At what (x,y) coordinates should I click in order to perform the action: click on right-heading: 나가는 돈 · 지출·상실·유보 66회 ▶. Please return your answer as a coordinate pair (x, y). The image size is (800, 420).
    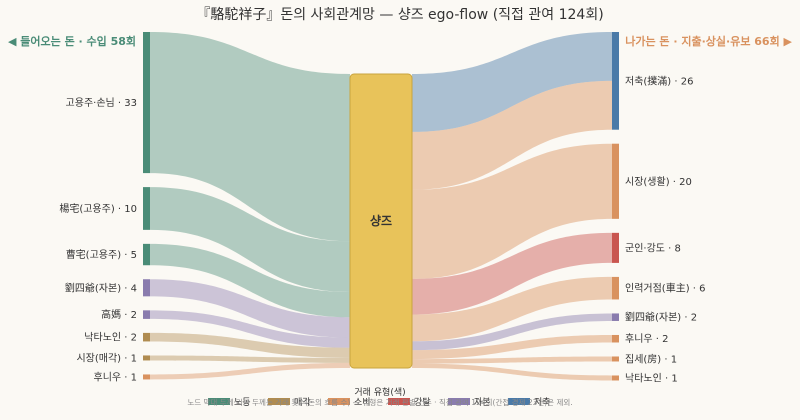
    Looking at the image, I should click on (708, 41).